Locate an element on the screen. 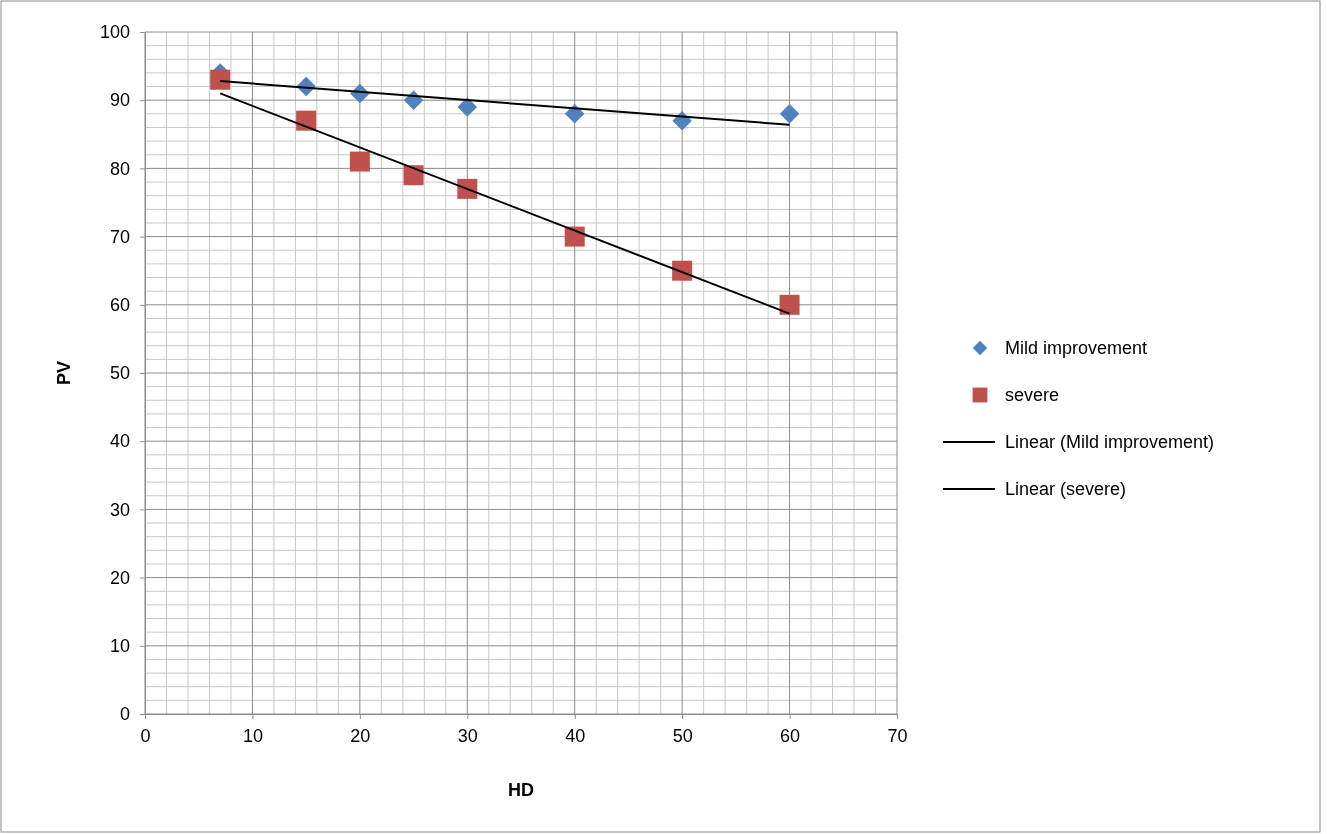 This screenshot has width=1327, height=834. y-axis-title: PV is located at coordinates (64, 373).